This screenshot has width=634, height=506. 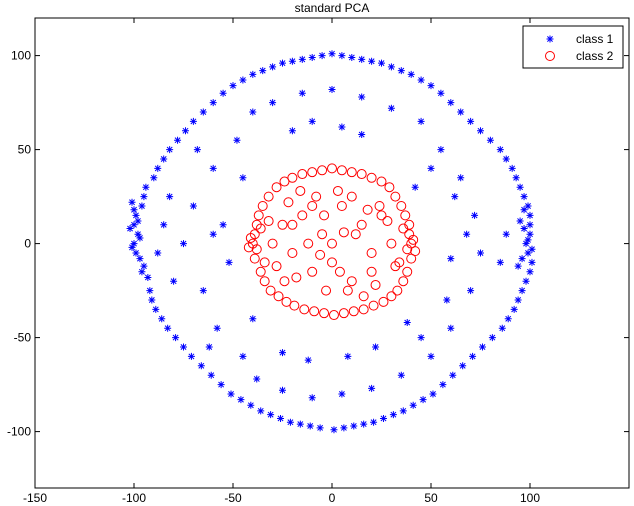 I want to click on x-tick-label: -100, so click(x=134, y=498).